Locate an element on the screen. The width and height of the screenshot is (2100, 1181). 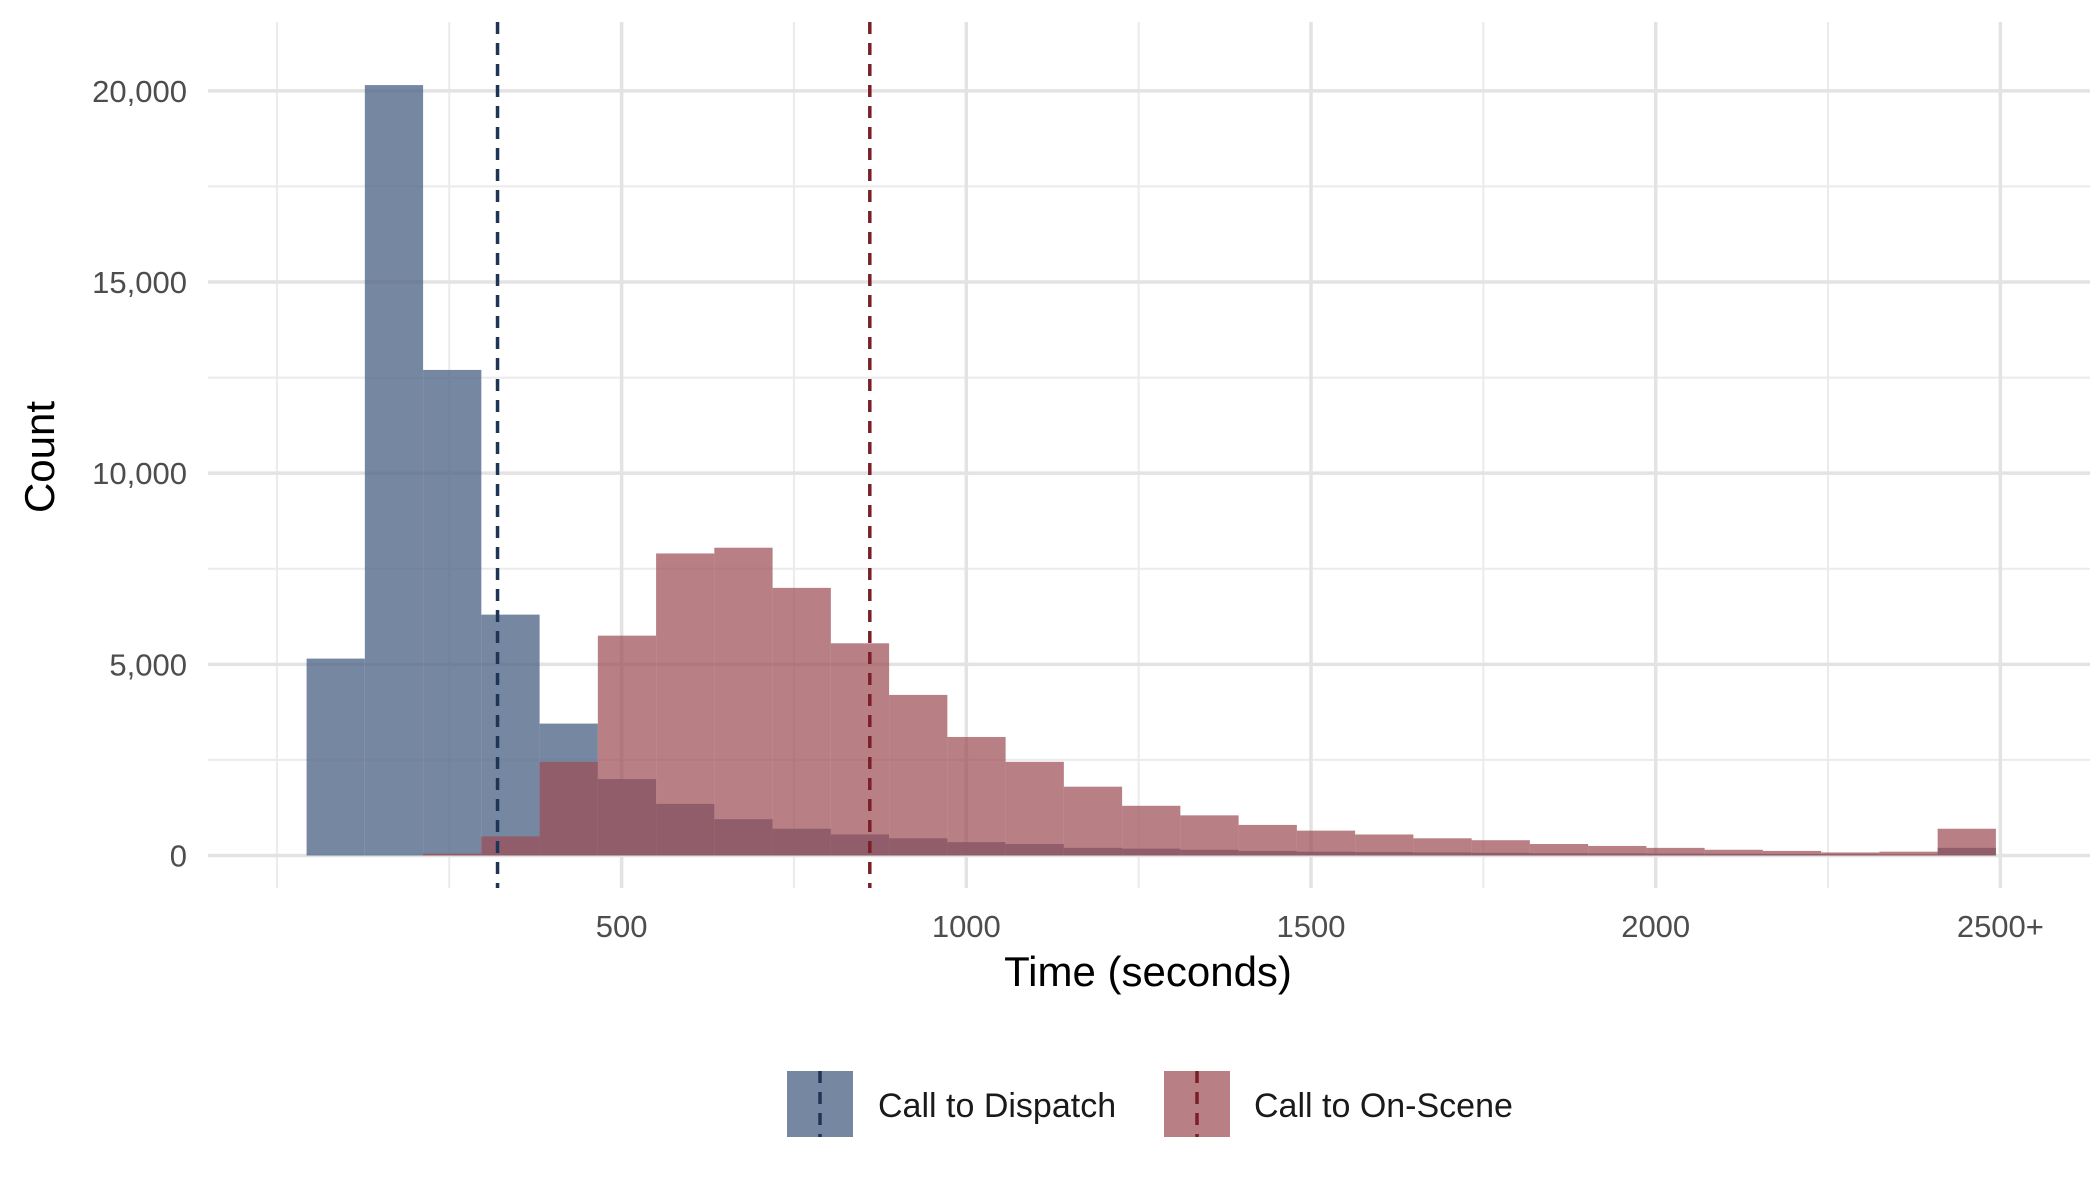
legend: Call to Dispatch Call to On-Scene is located at coordinates (1150, 1104).